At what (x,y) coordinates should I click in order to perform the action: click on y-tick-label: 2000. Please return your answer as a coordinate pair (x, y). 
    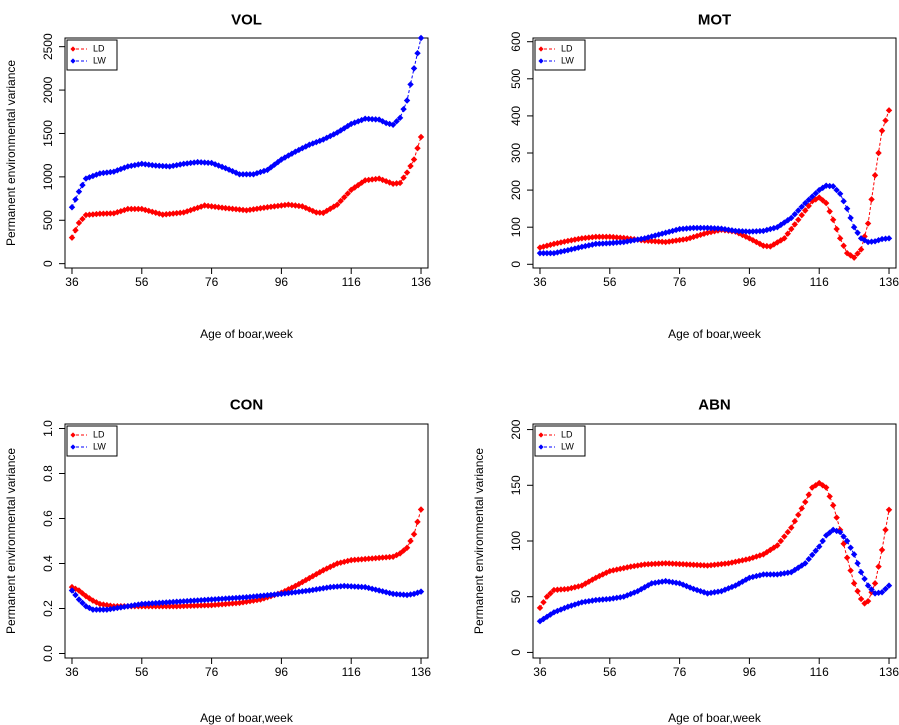
    Looking at the image, I should click on (48, 89).